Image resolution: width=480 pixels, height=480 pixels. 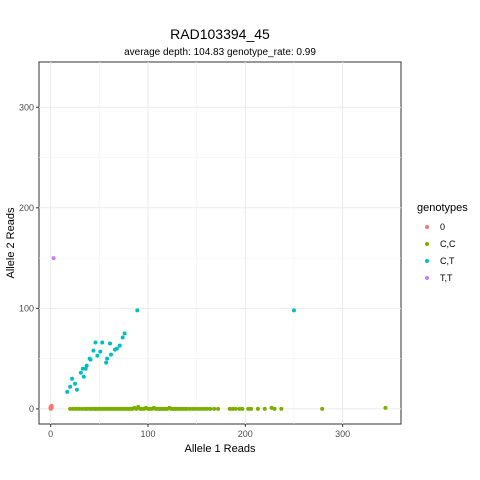 I want to click on y-tick-label: 100, so click(x=26, y=308).